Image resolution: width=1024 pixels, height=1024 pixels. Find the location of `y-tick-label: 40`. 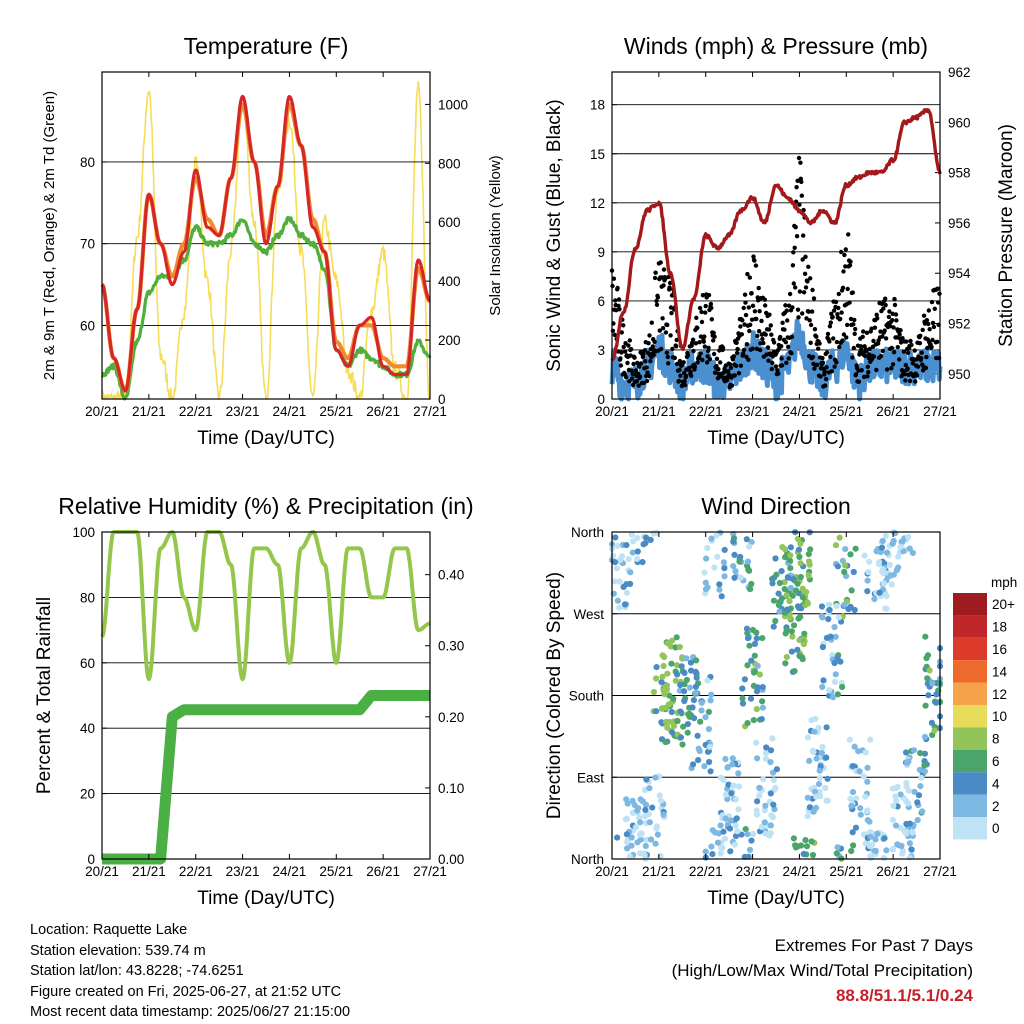

y-tick-label: 40 is located at coordinates (87, 728).